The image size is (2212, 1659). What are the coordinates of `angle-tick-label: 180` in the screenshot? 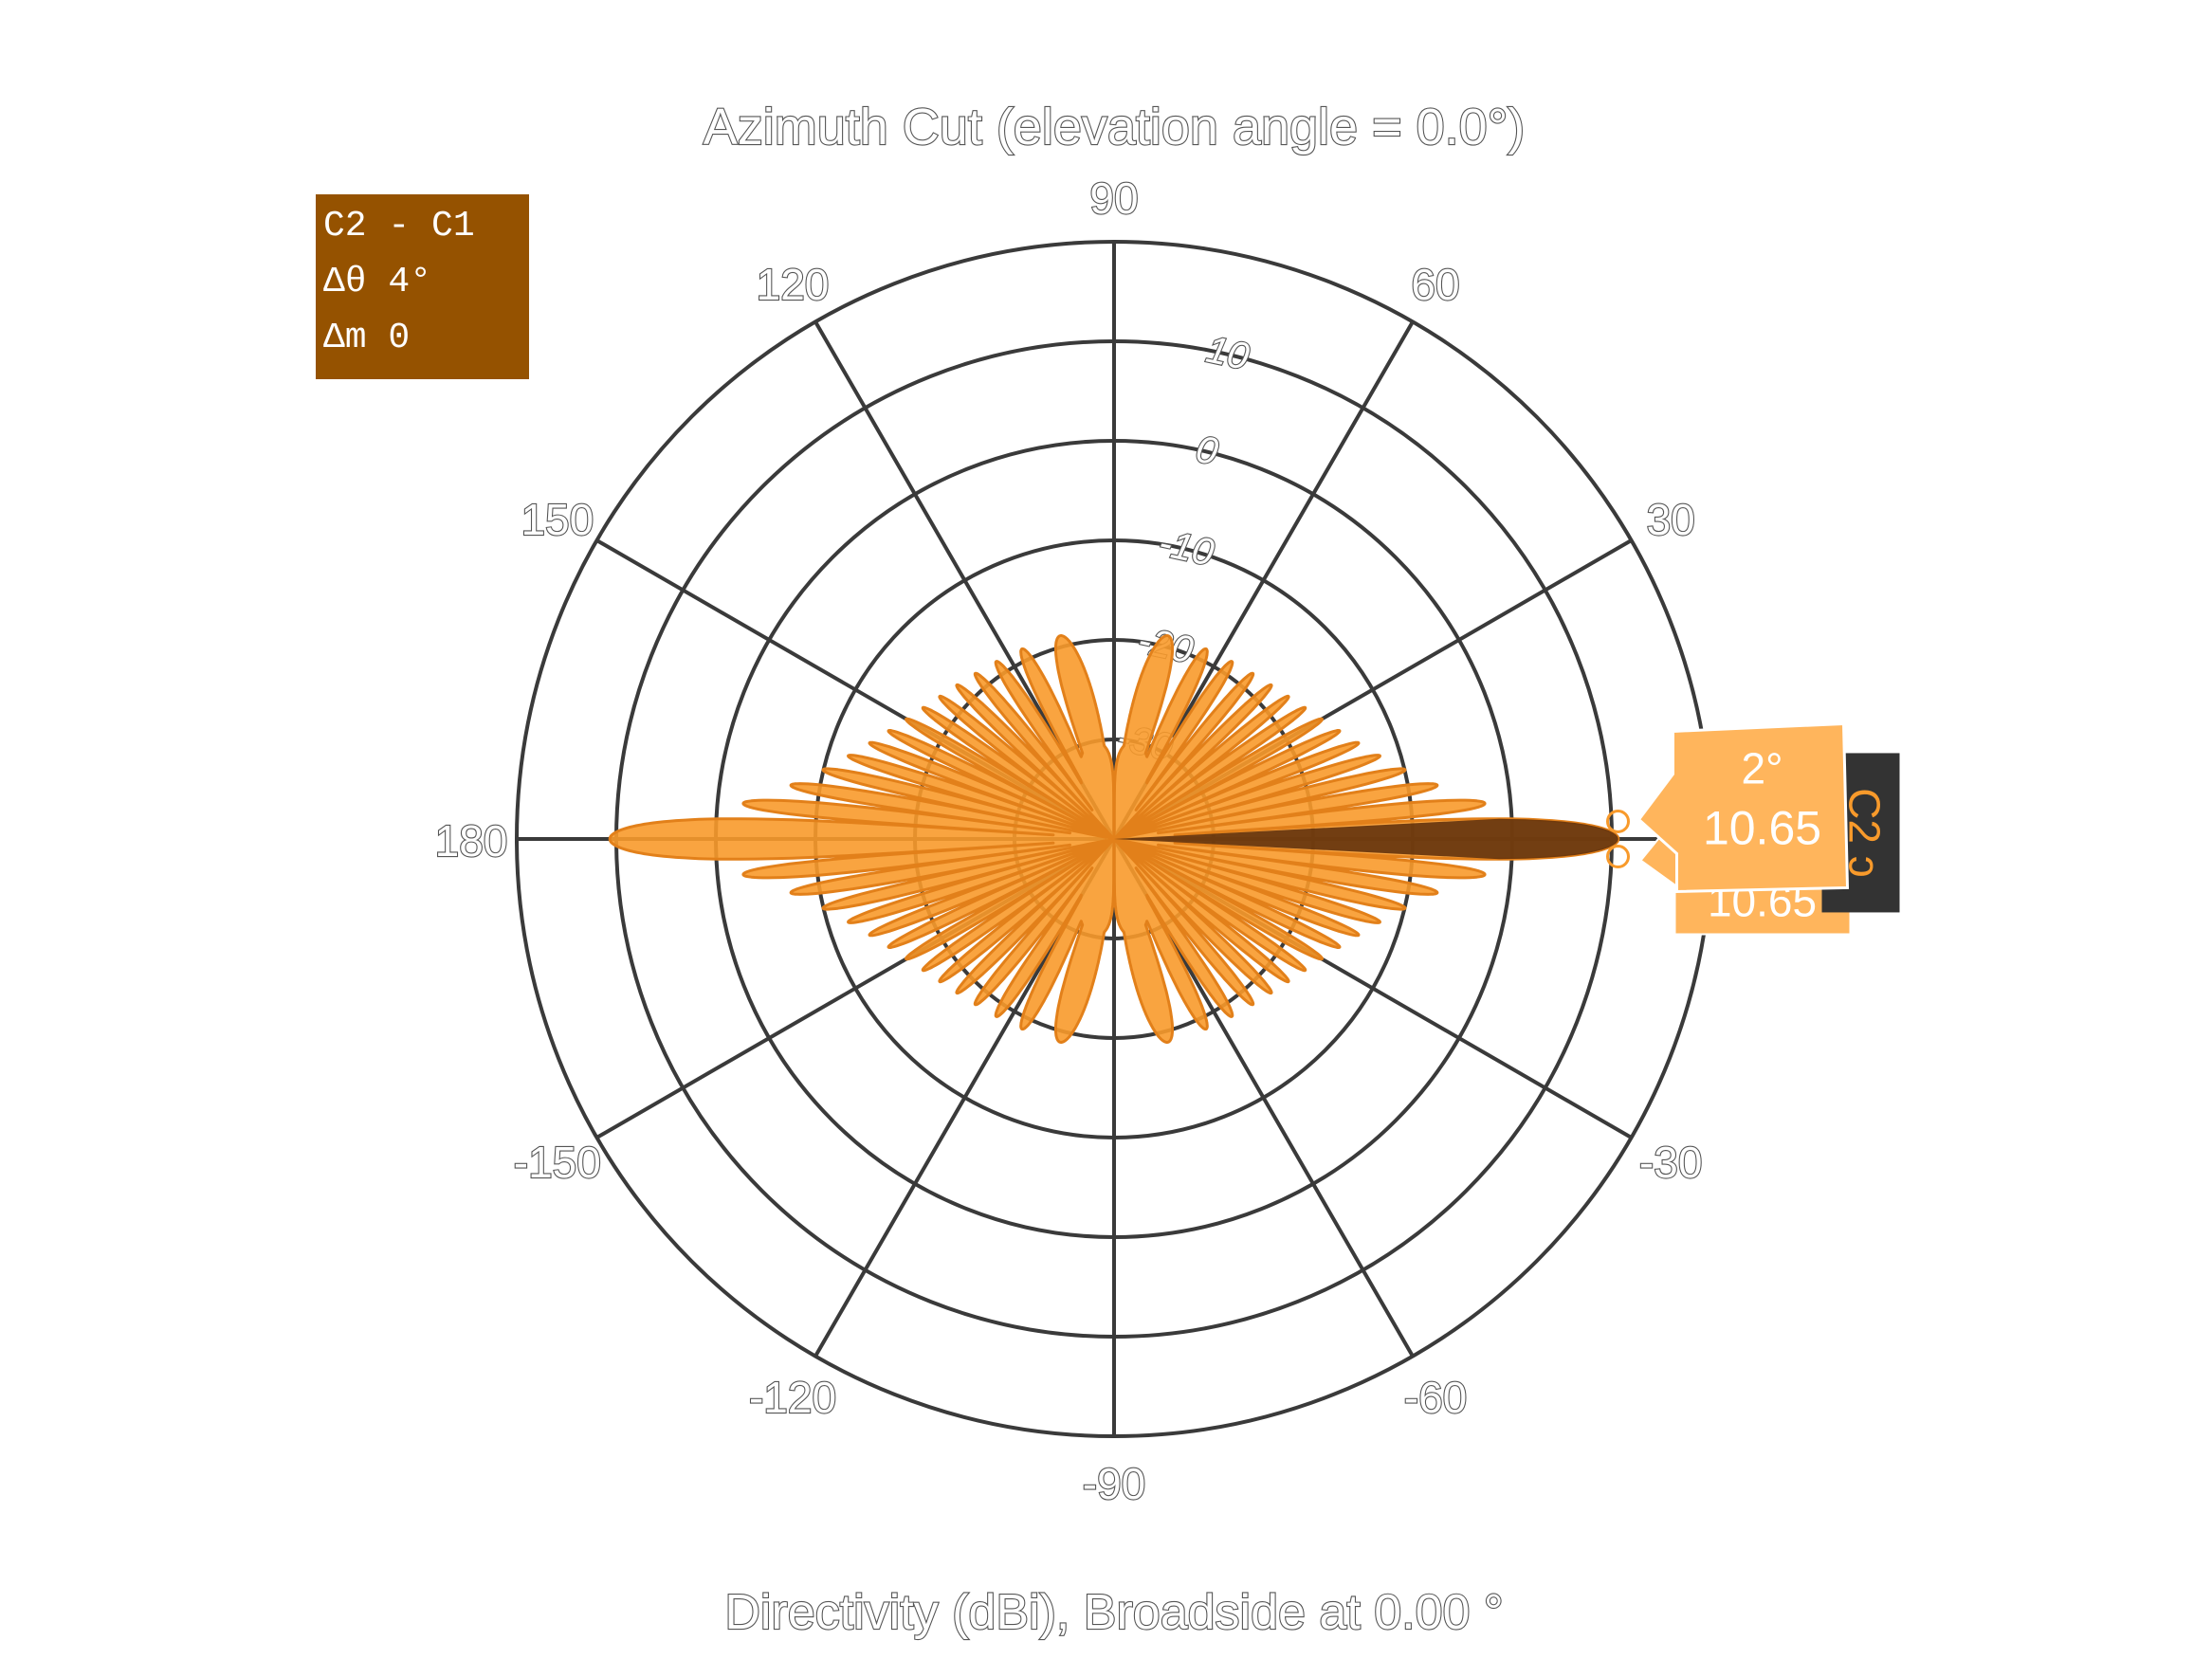 It's located at (471, 841).